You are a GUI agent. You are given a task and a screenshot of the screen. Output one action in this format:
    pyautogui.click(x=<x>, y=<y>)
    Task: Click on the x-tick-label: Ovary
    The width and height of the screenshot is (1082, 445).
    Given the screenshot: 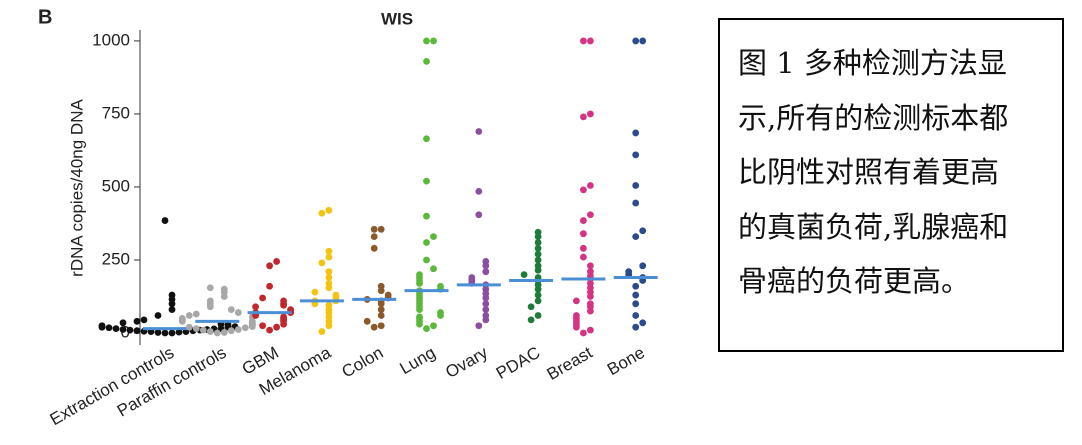 What is the action you would take?
    pyautogui.click(x=466, y=362)
    